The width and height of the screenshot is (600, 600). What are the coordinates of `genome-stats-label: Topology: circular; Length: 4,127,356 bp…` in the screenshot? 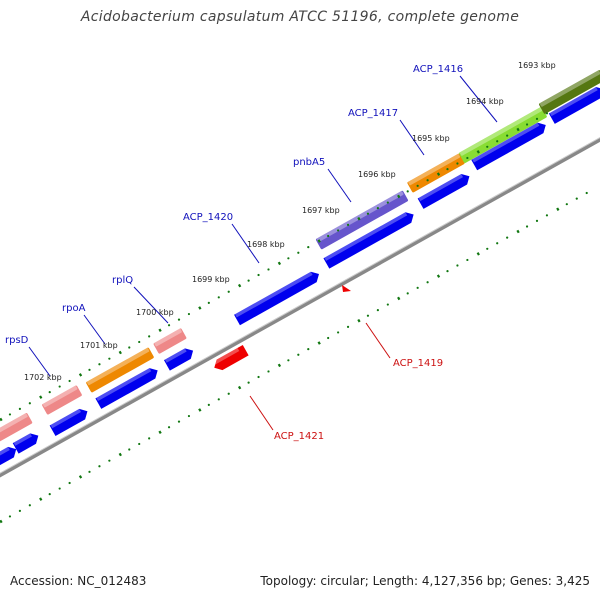 It's located at (425, 581).